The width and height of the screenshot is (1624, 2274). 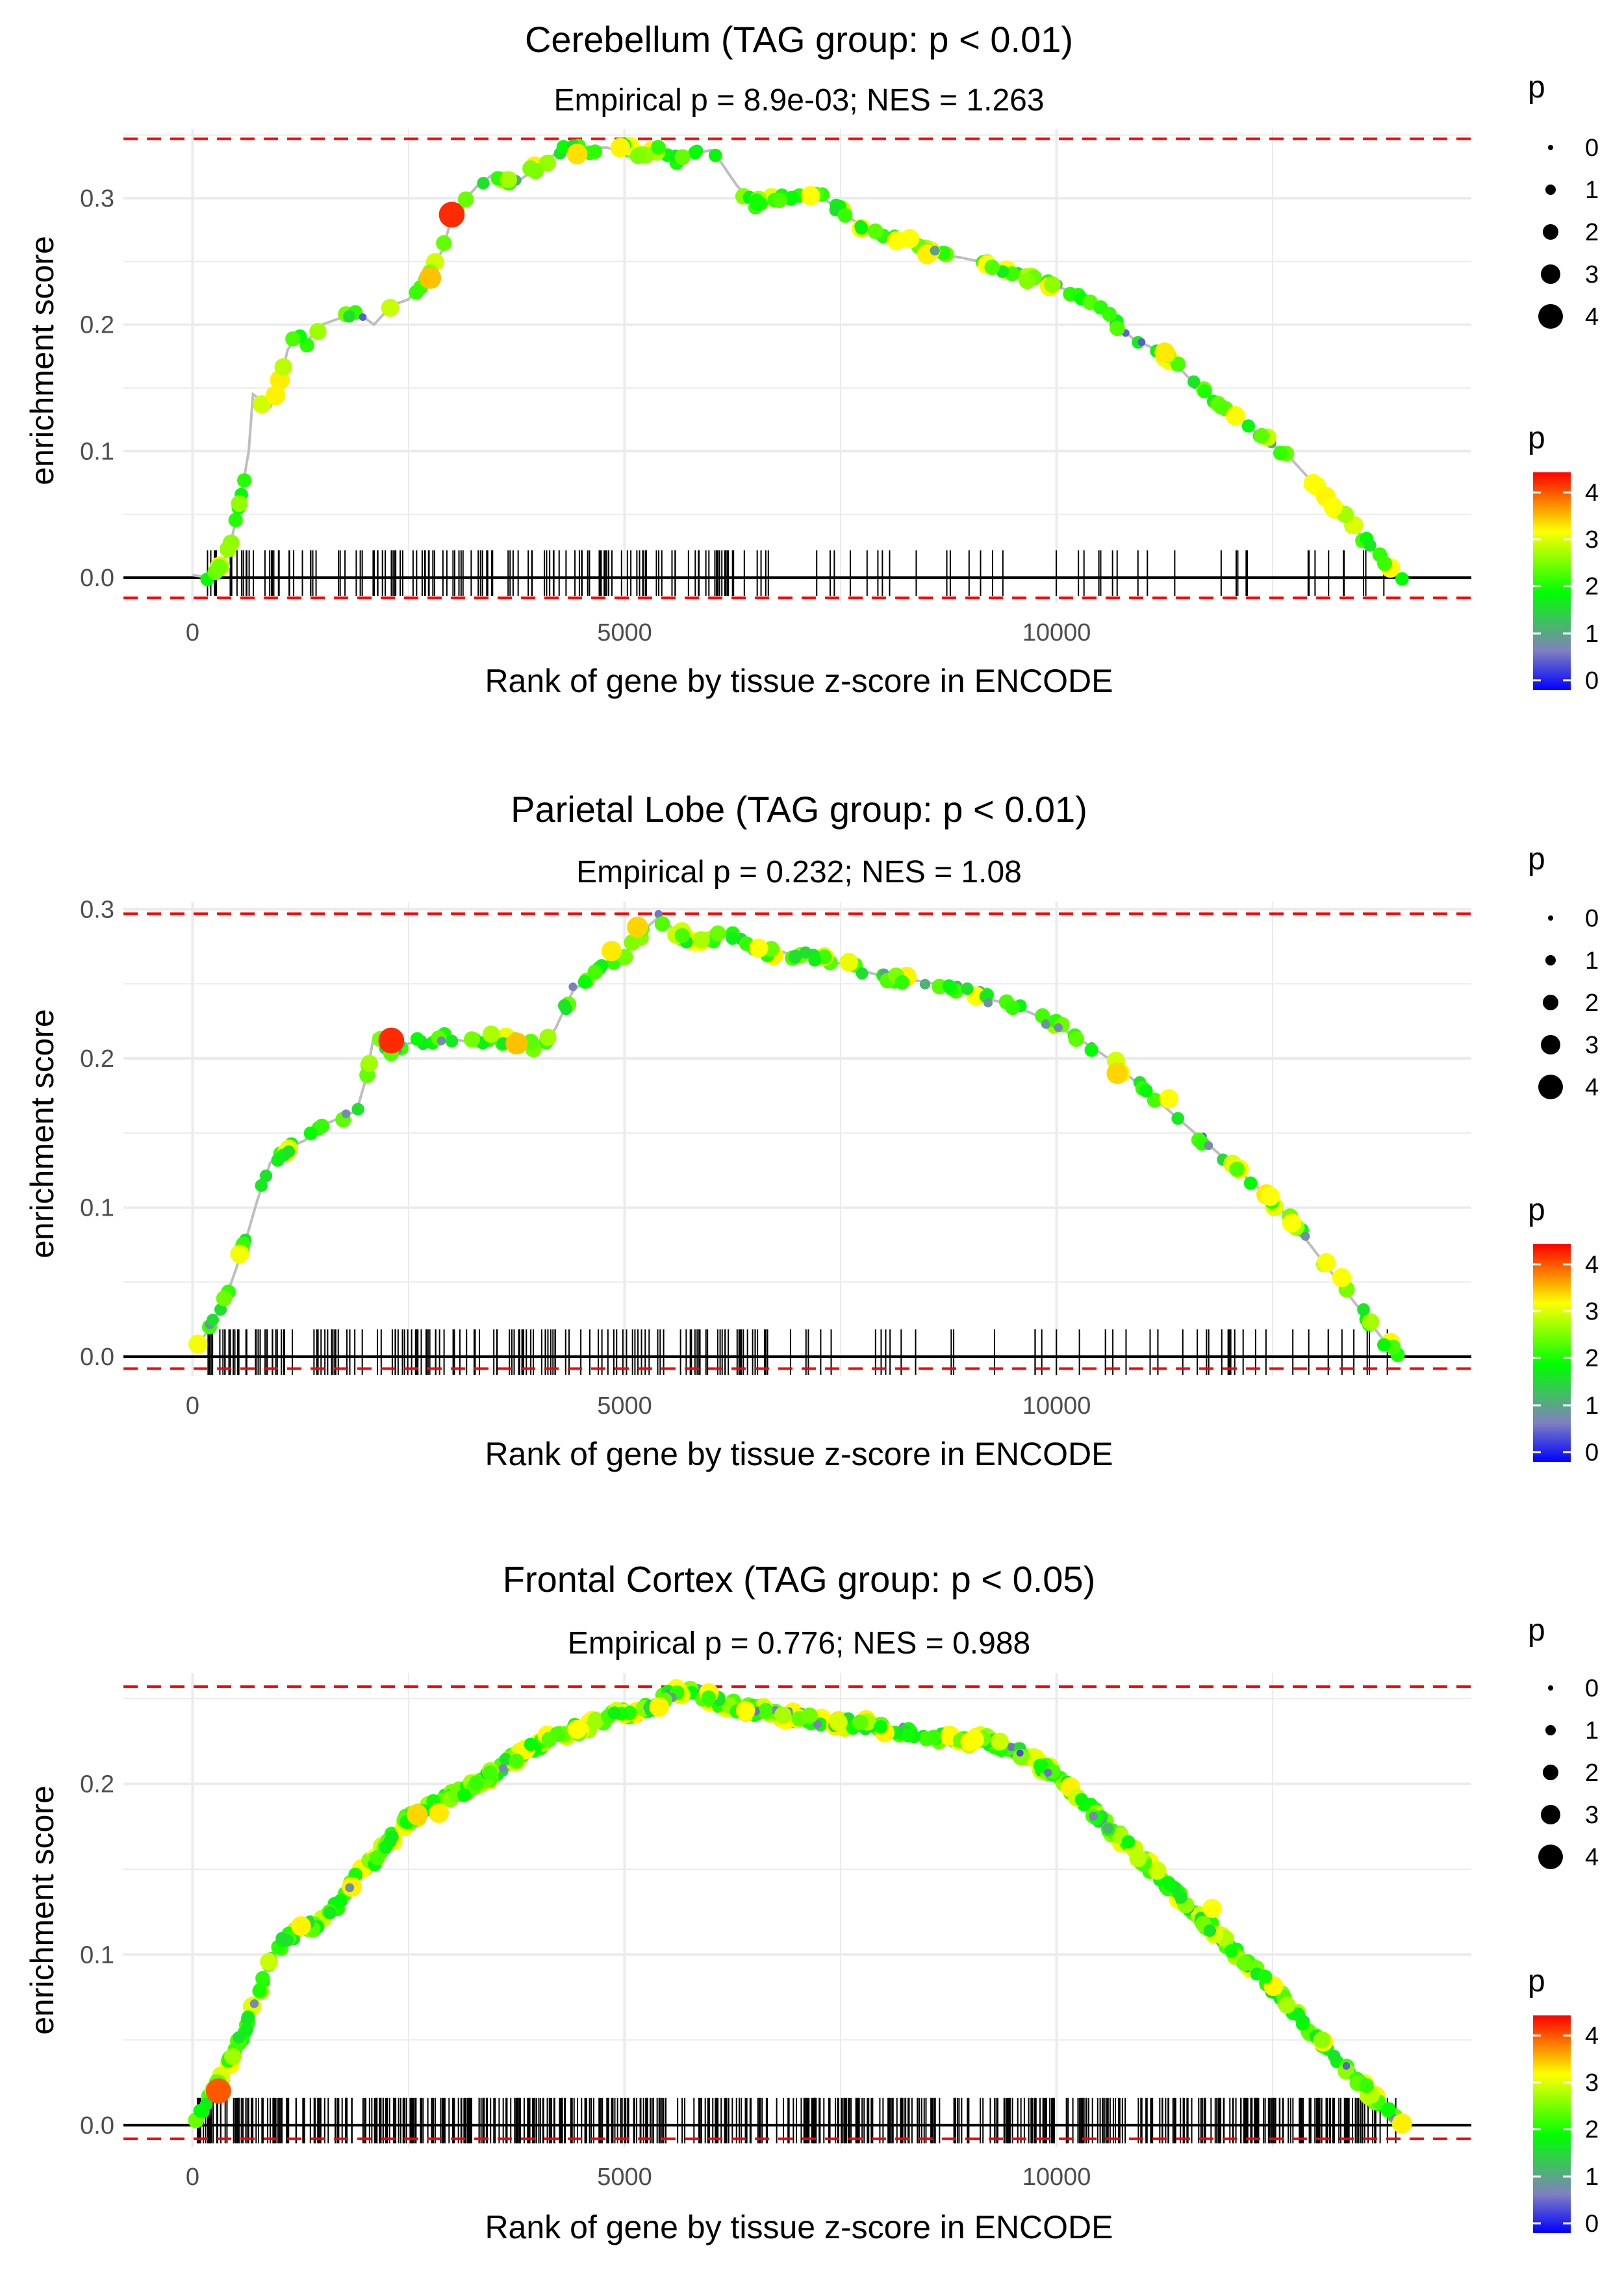 I want to click on size-legend-label: 1, so click(x=1592, y=1730).